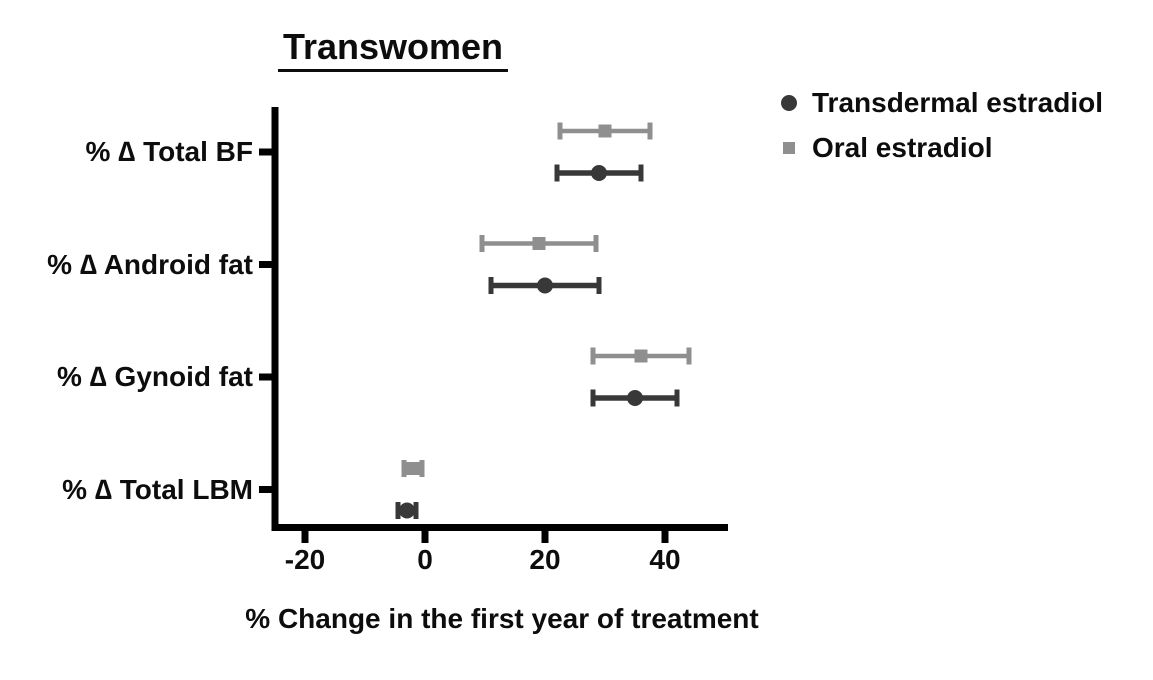  I want to click on legend-item-transdermal: Transdermal estradiol, so click(942, 102).